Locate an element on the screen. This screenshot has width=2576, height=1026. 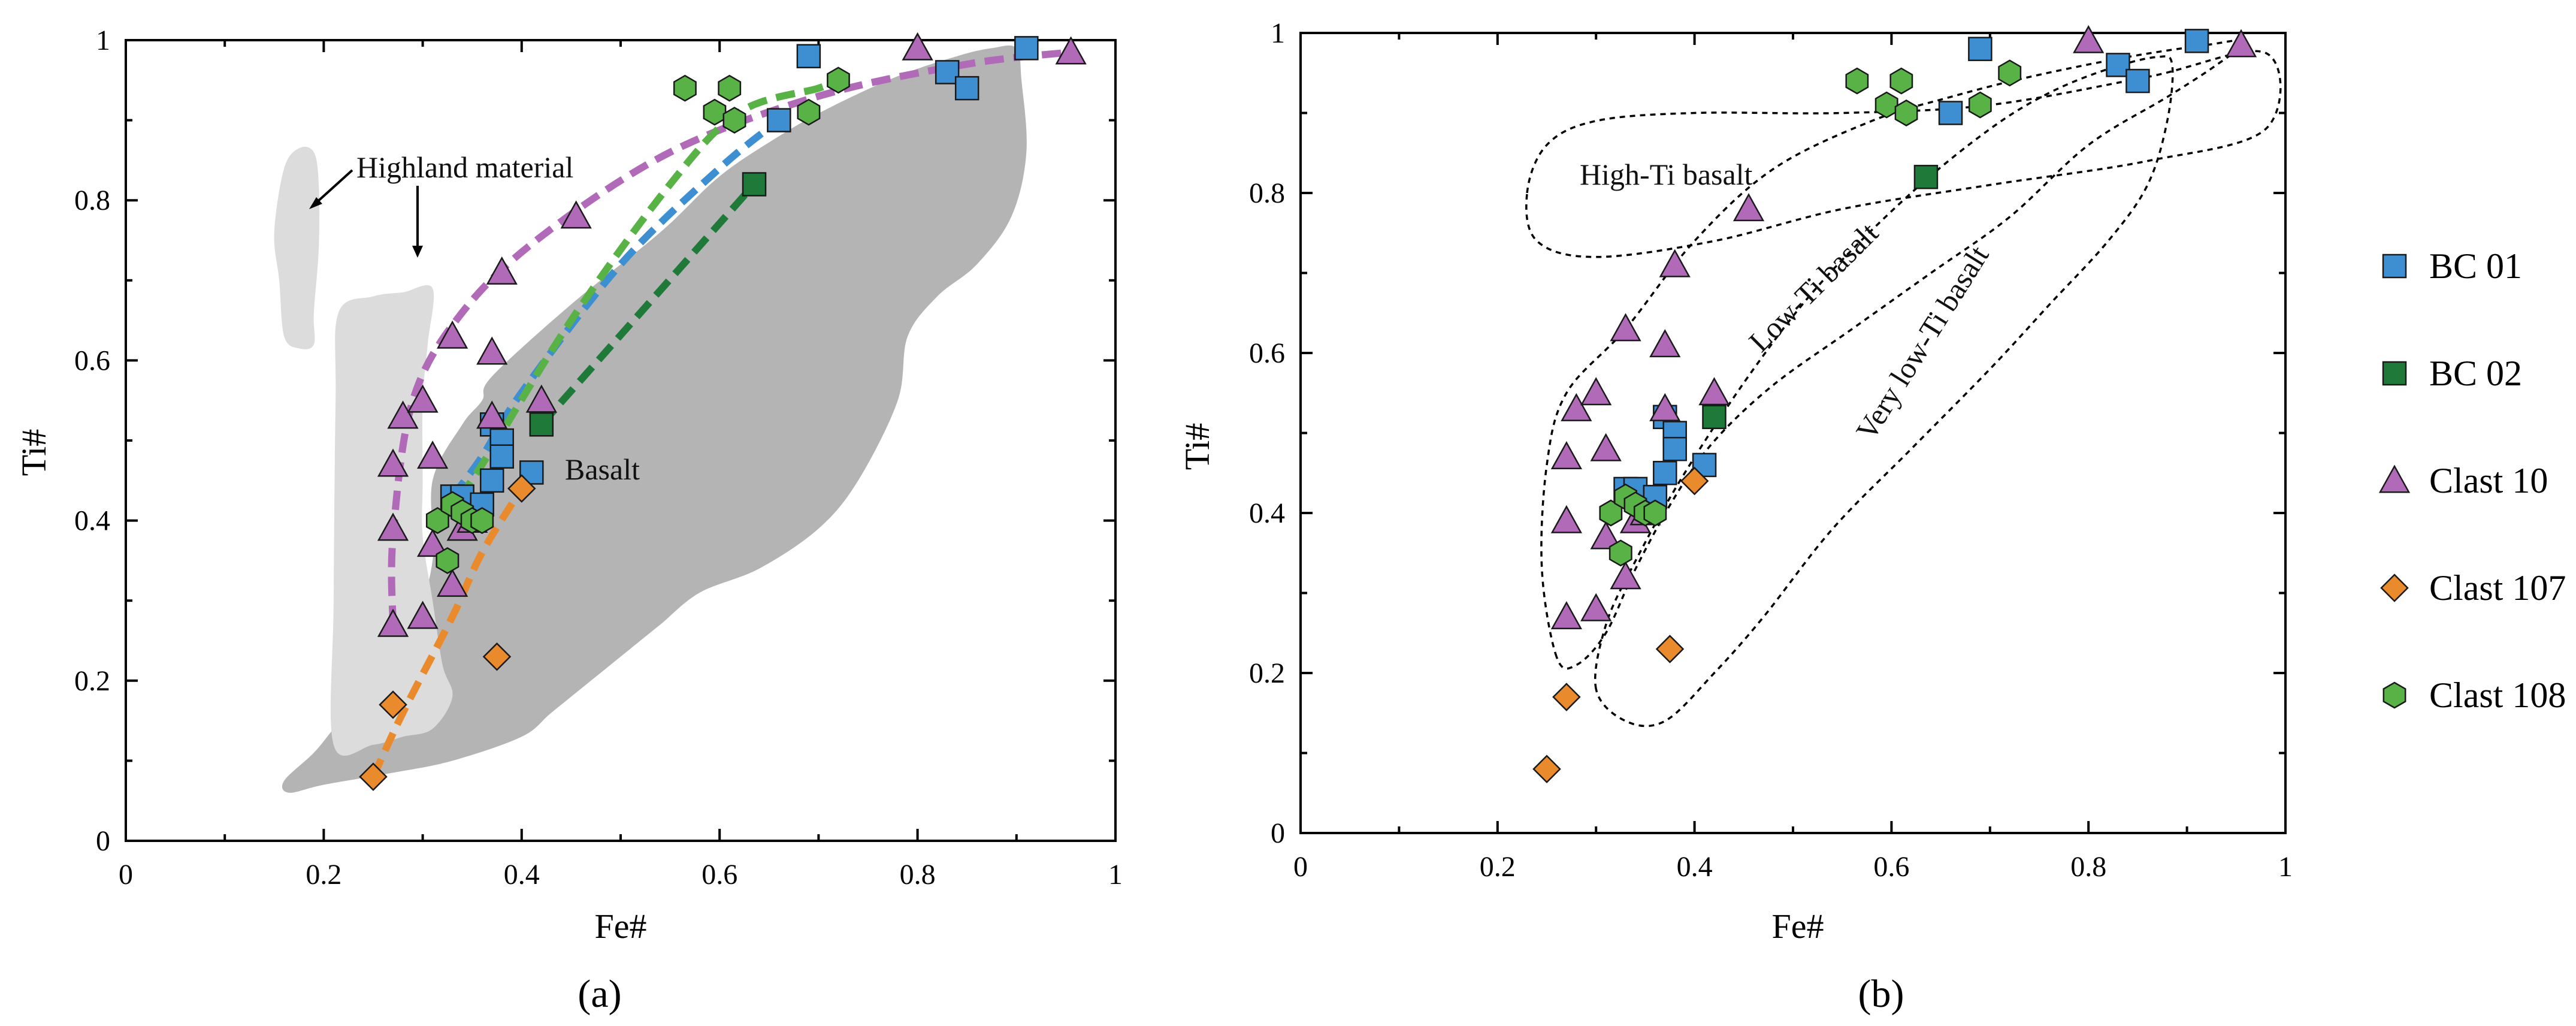
legend-label-bc-01: BC 01 is located at coordinates (2475, 266).